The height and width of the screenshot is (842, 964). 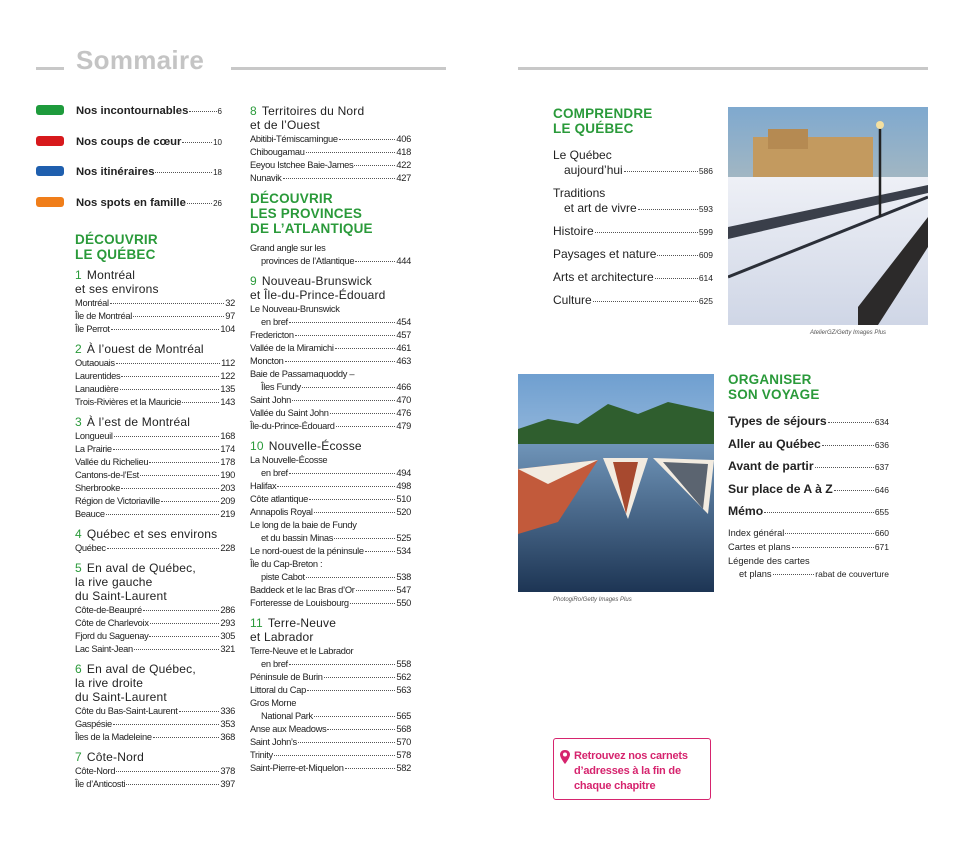 I want to click on toc-entry: Chibougamau 418, so click(x=330, y=152).